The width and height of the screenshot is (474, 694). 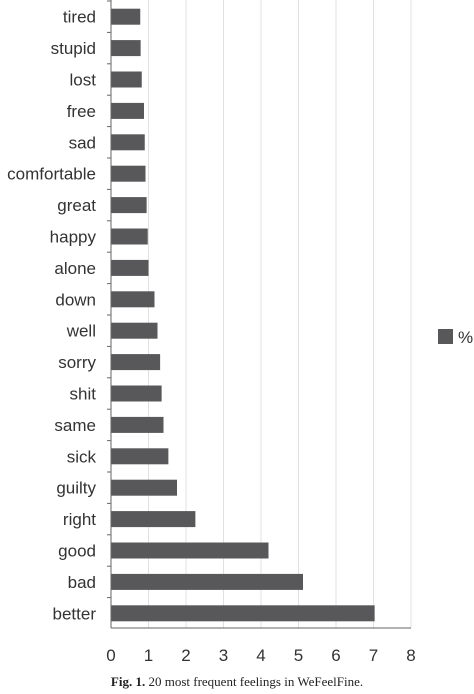 I want to click on y-tick-label: guilty, so click(x=76, y=488).